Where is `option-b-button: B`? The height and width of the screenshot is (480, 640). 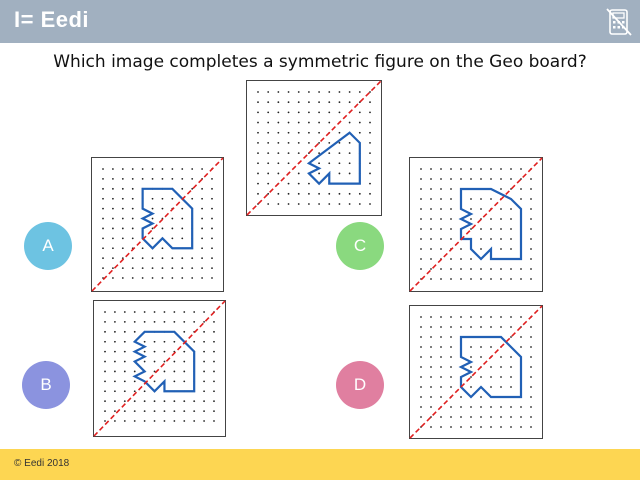
option-b-button: B is located at coordinates (46, 385).